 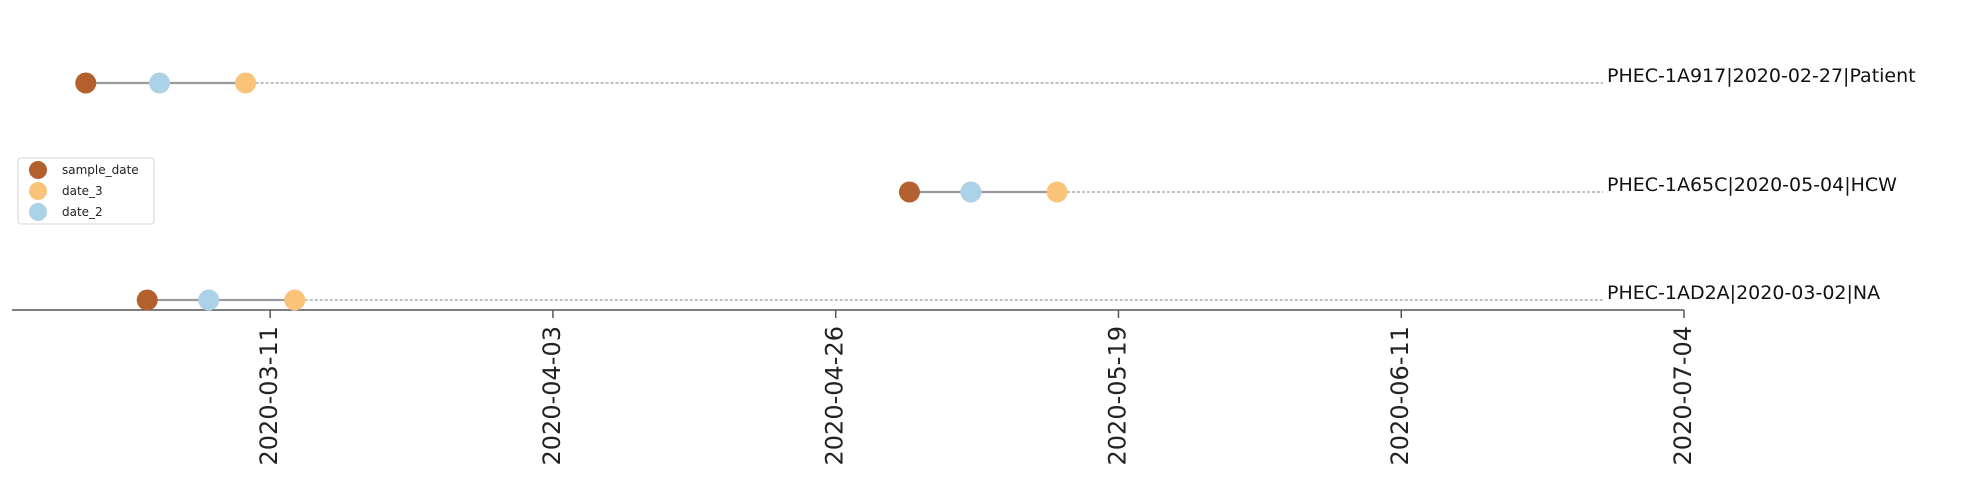 I want to click on x-tick-label: 2020-07-04, so click(x=1683, y=395).